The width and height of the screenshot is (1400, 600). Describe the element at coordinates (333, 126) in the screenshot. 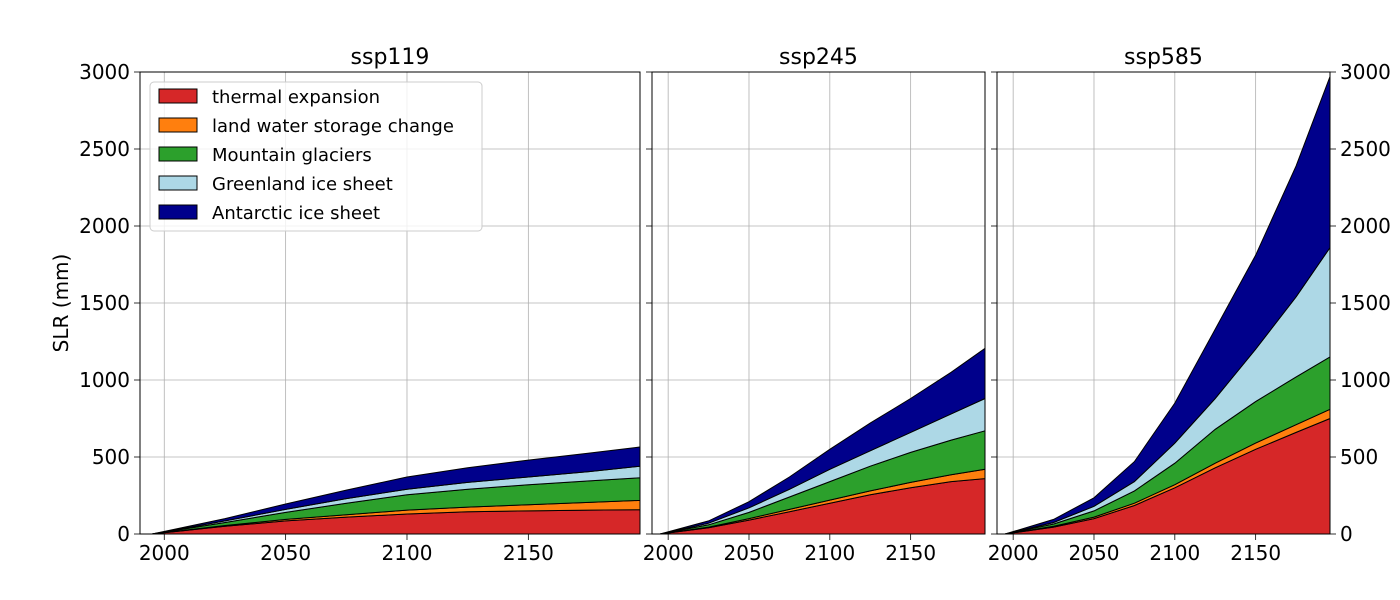

I see `legend-label: land water storage change` at that location.